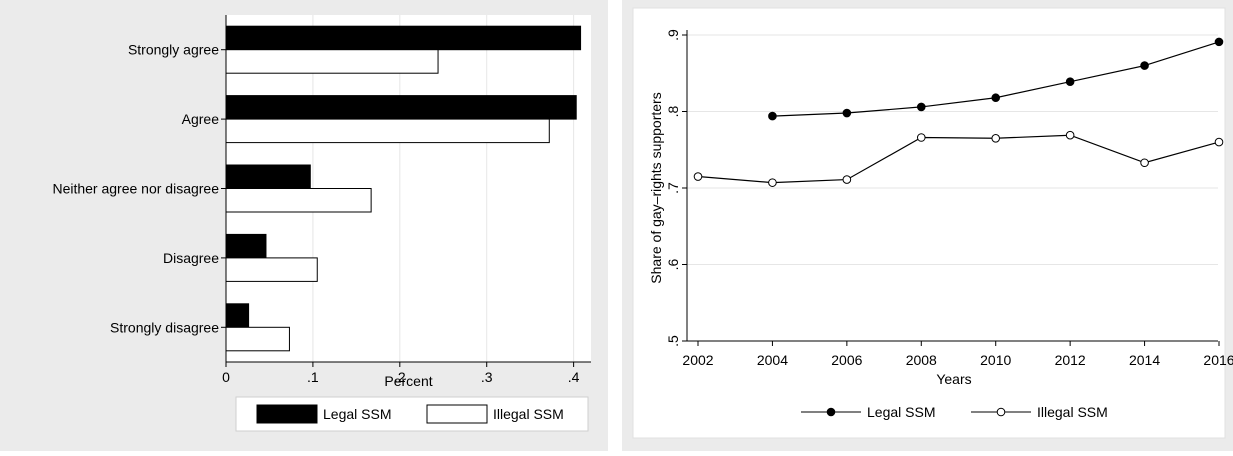 This screenshot has width=1233, height=456. What do you see at coordinates (846, 360) in the screenshot?
I see `line-x-tick-label: 2006` at bounding box center [846, 360].